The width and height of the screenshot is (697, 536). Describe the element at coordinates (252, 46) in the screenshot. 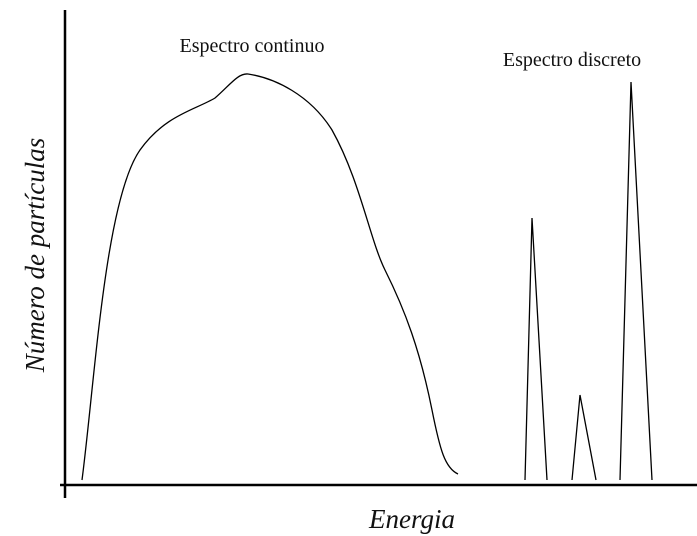

I see `continuous-label: Espectro continuo` at that location.